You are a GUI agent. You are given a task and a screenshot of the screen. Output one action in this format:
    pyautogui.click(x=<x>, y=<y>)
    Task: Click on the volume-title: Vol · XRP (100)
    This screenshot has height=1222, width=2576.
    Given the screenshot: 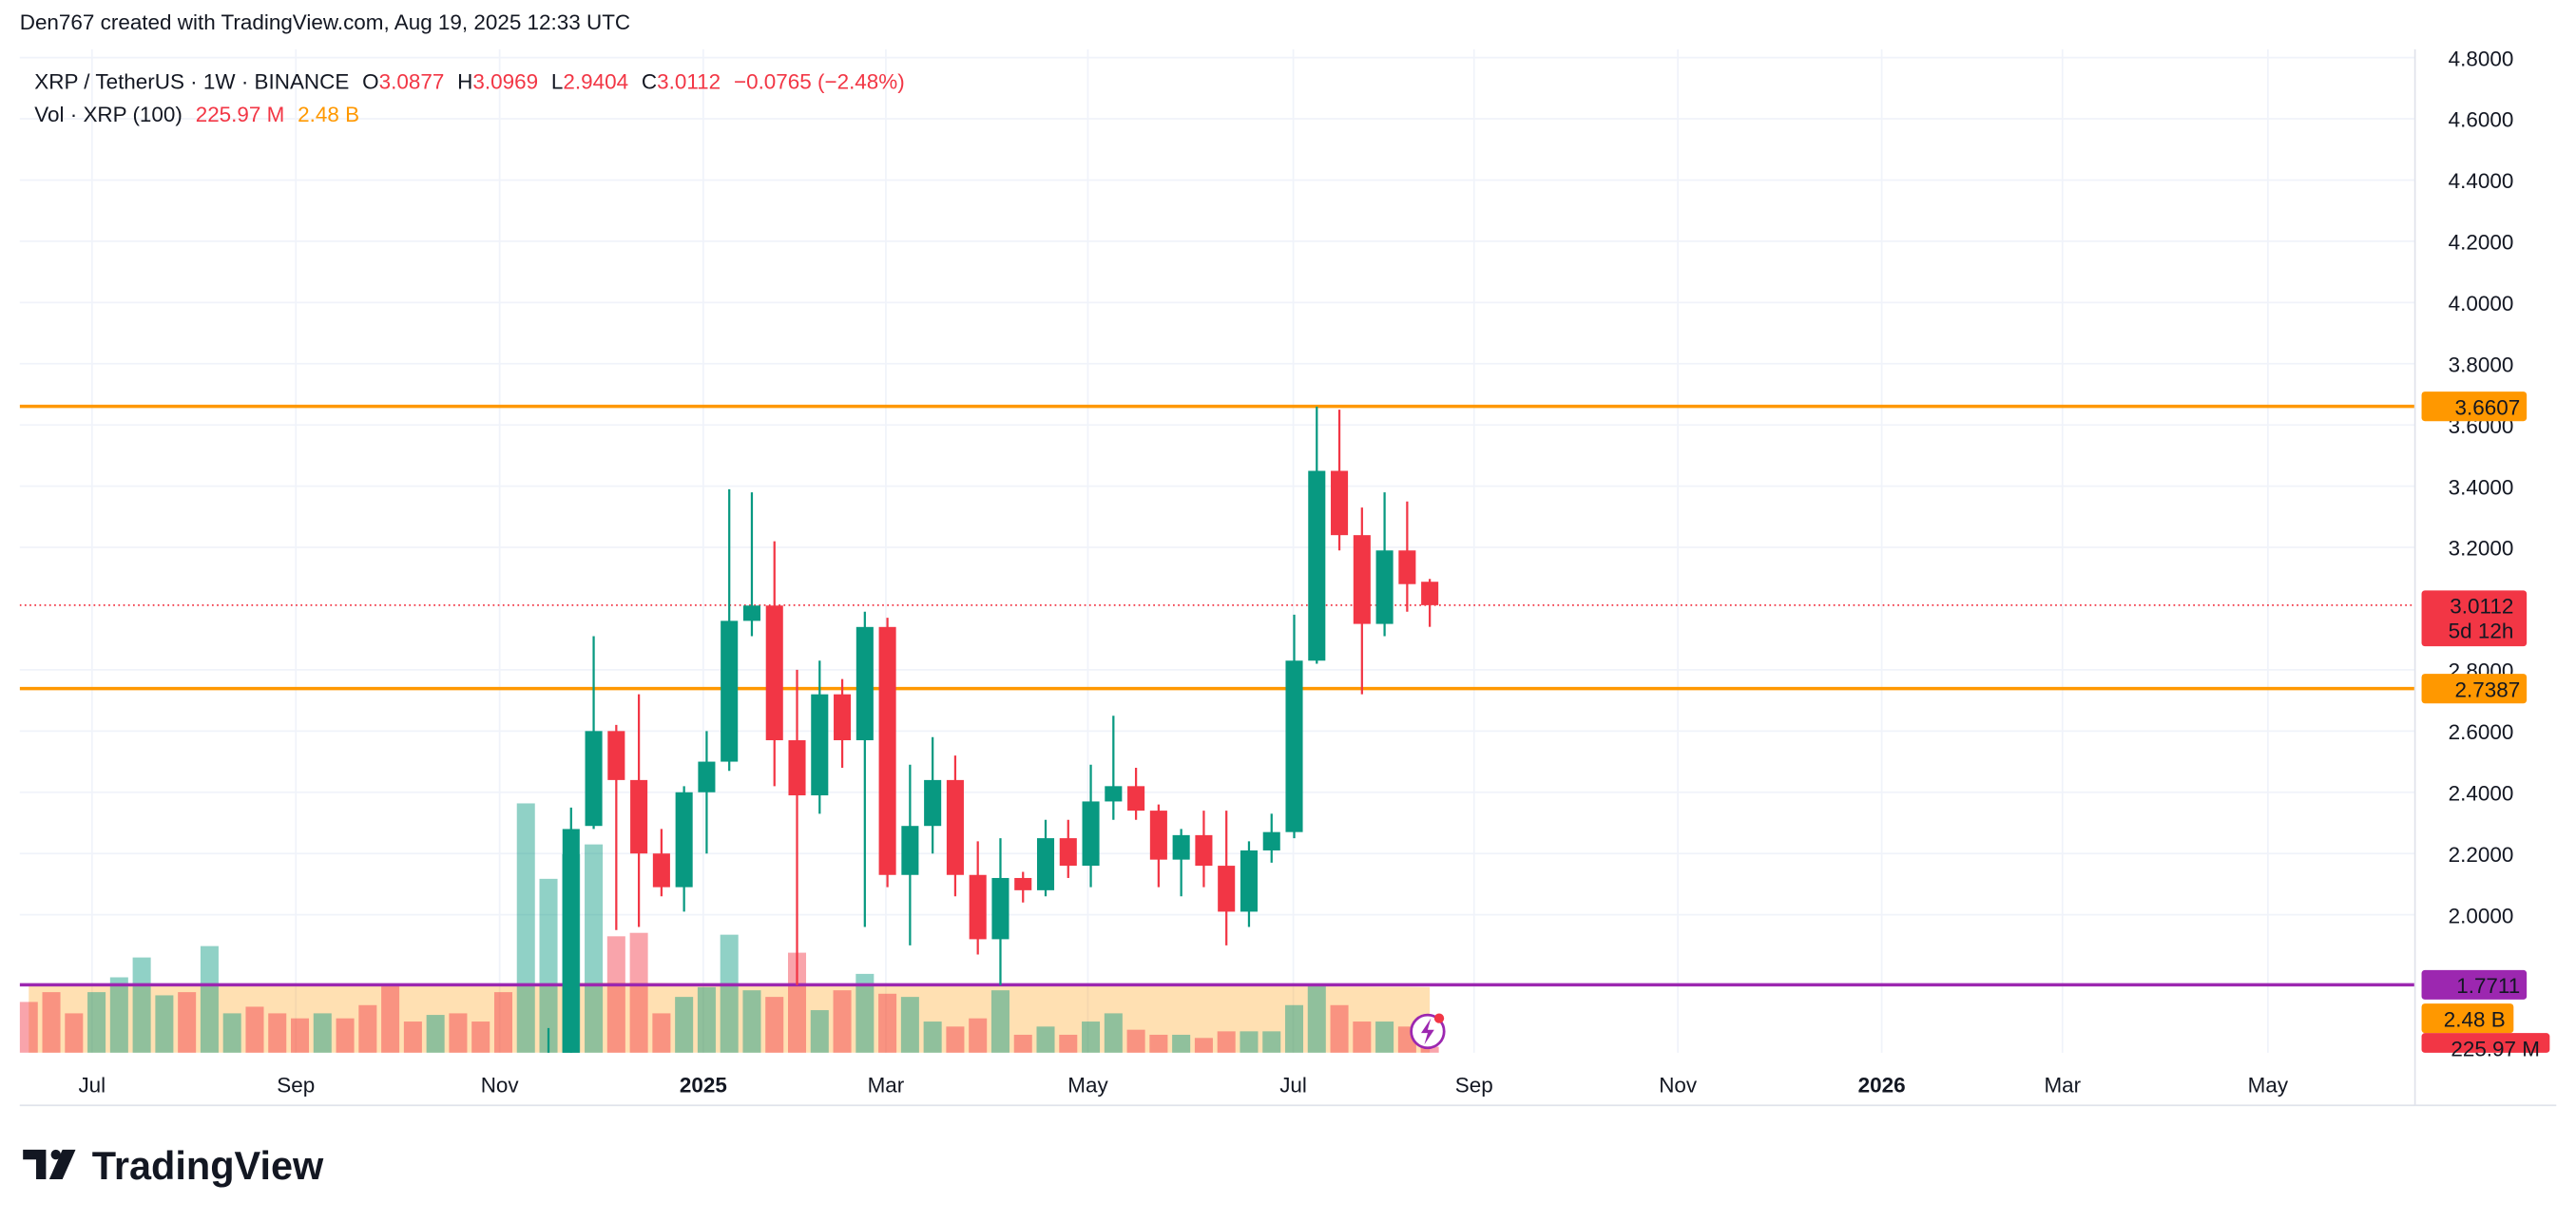 What is the action you would take?
    pyautogui.click(x=108, y=115)
    